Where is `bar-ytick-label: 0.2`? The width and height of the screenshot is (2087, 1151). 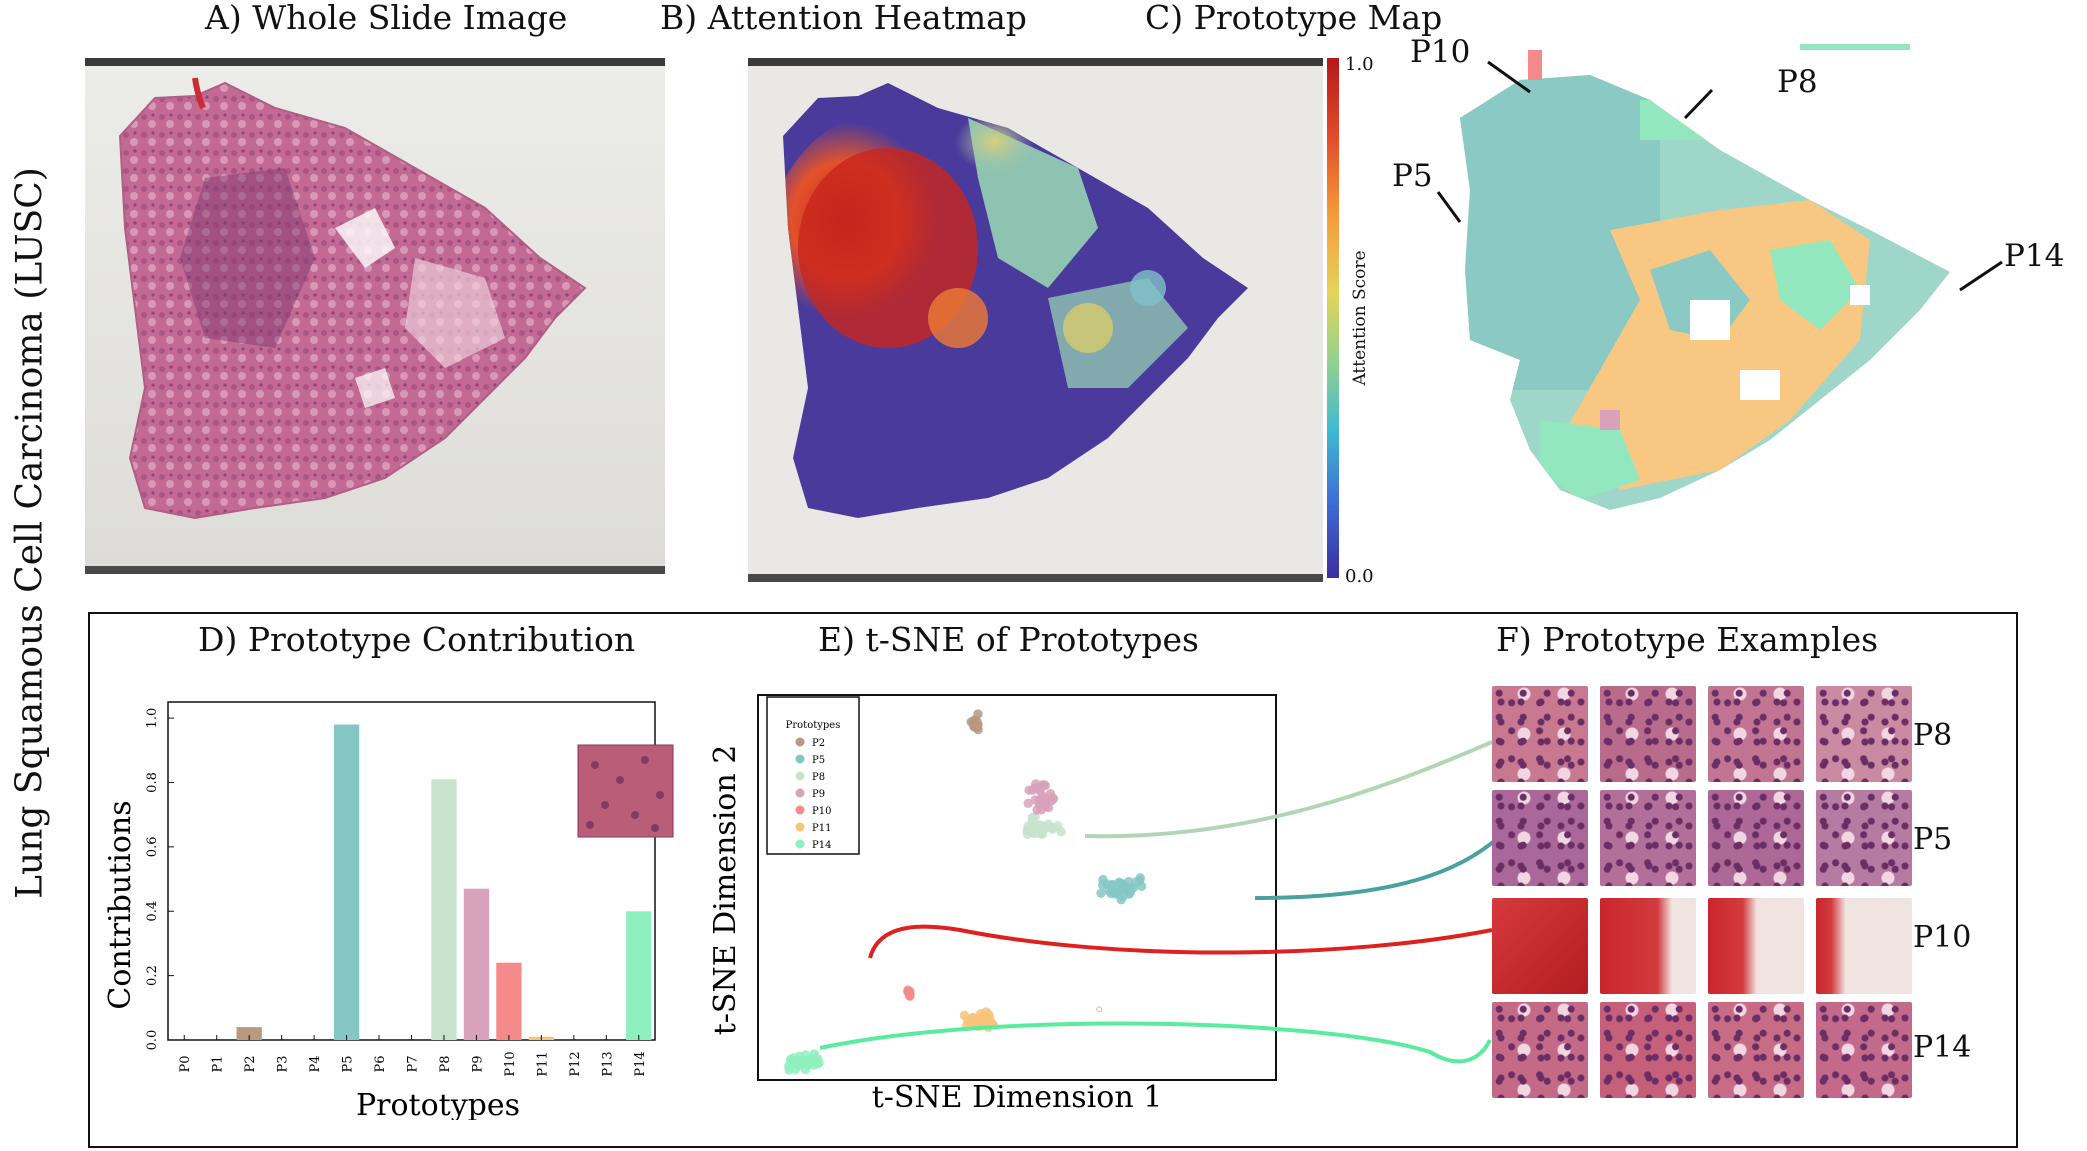
bar-ytick-label: 0.2 is located at coordinates (152, 975).